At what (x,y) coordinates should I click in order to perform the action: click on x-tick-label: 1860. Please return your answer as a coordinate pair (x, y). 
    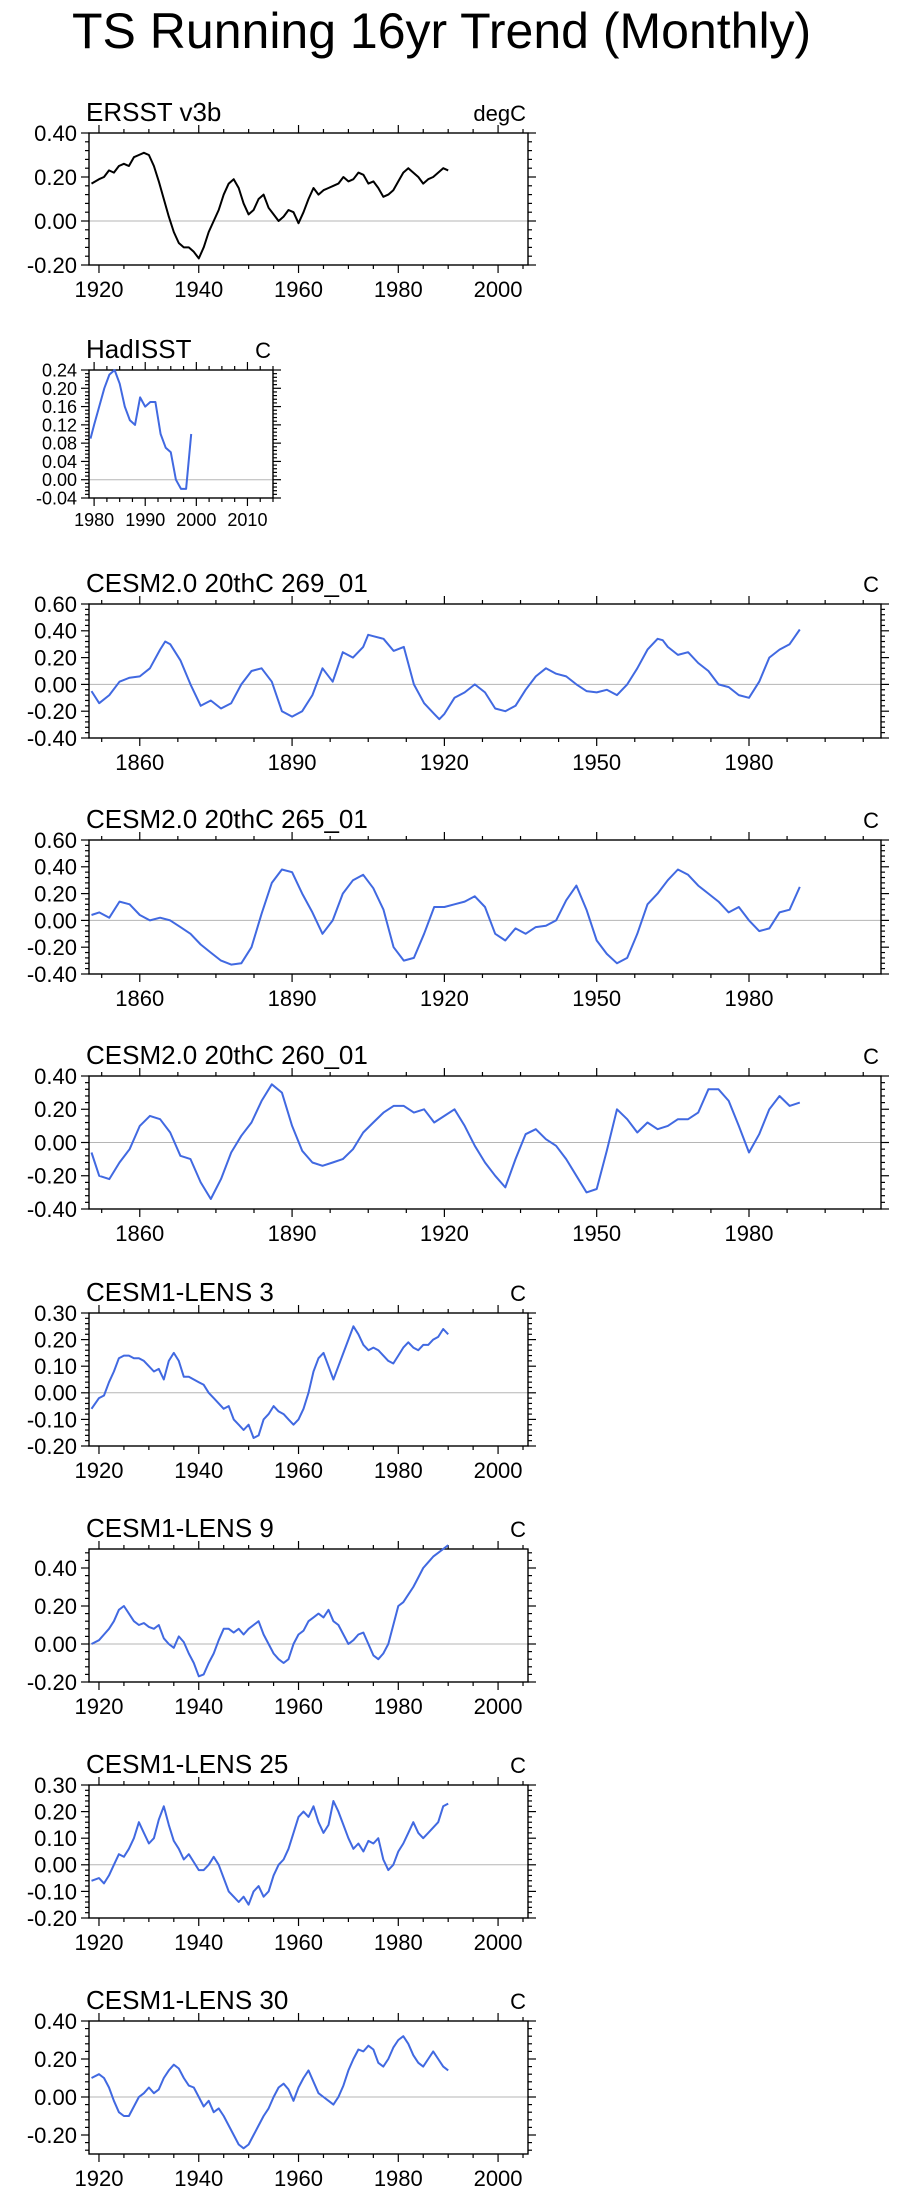
    Looking at the image, I should click on (139, 1233).